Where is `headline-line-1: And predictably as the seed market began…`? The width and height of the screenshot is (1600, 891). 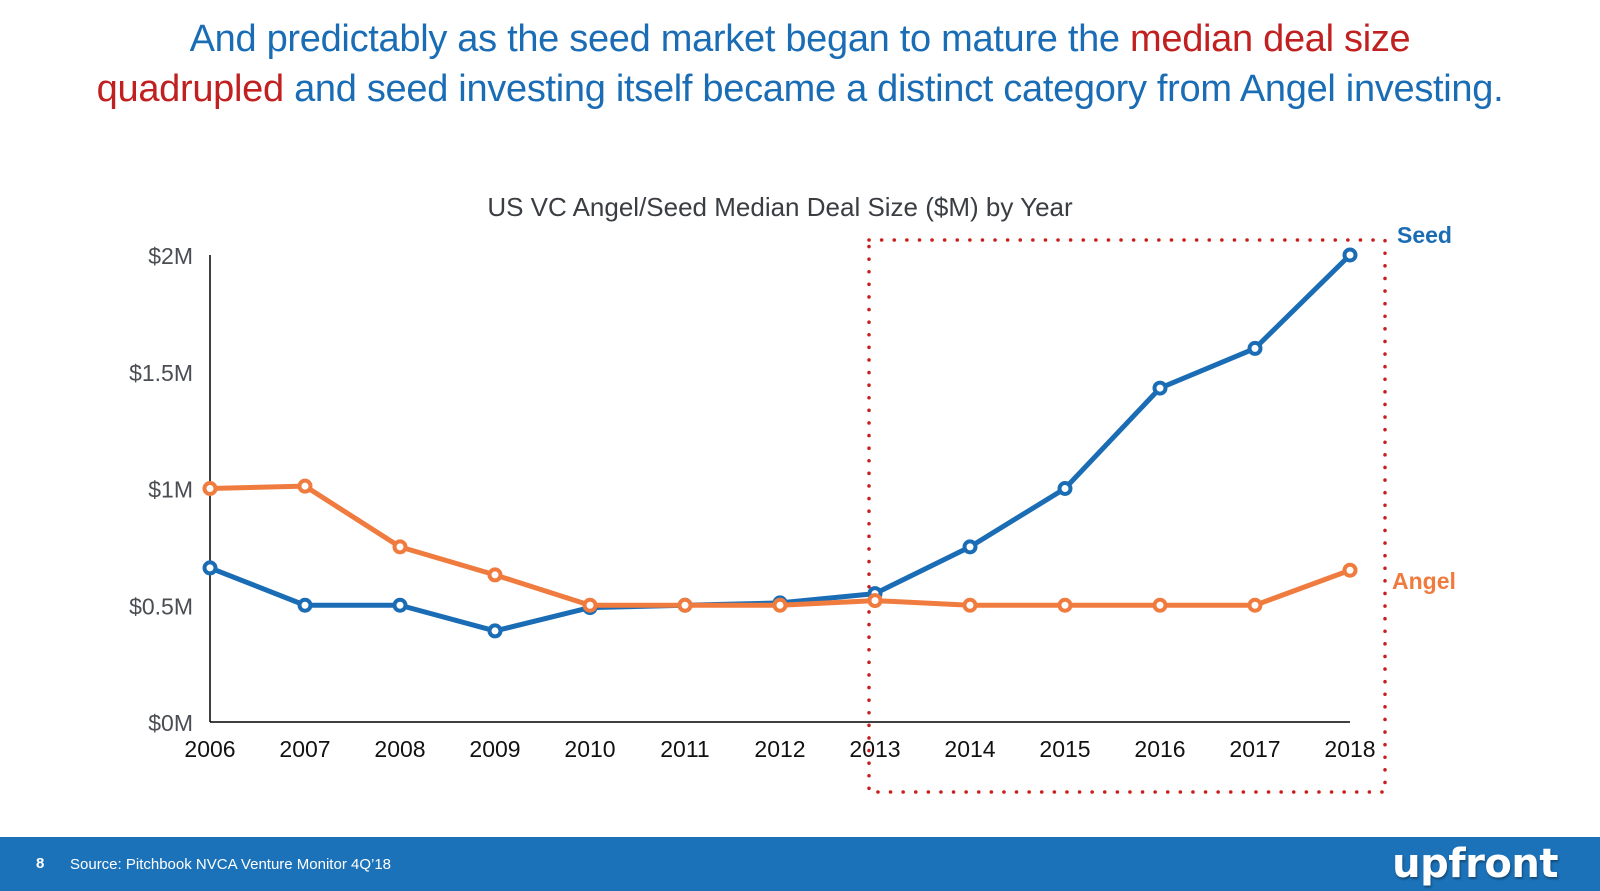
headline-line-1: And predictably as the seed market began… is located at coordinates (800, 39).